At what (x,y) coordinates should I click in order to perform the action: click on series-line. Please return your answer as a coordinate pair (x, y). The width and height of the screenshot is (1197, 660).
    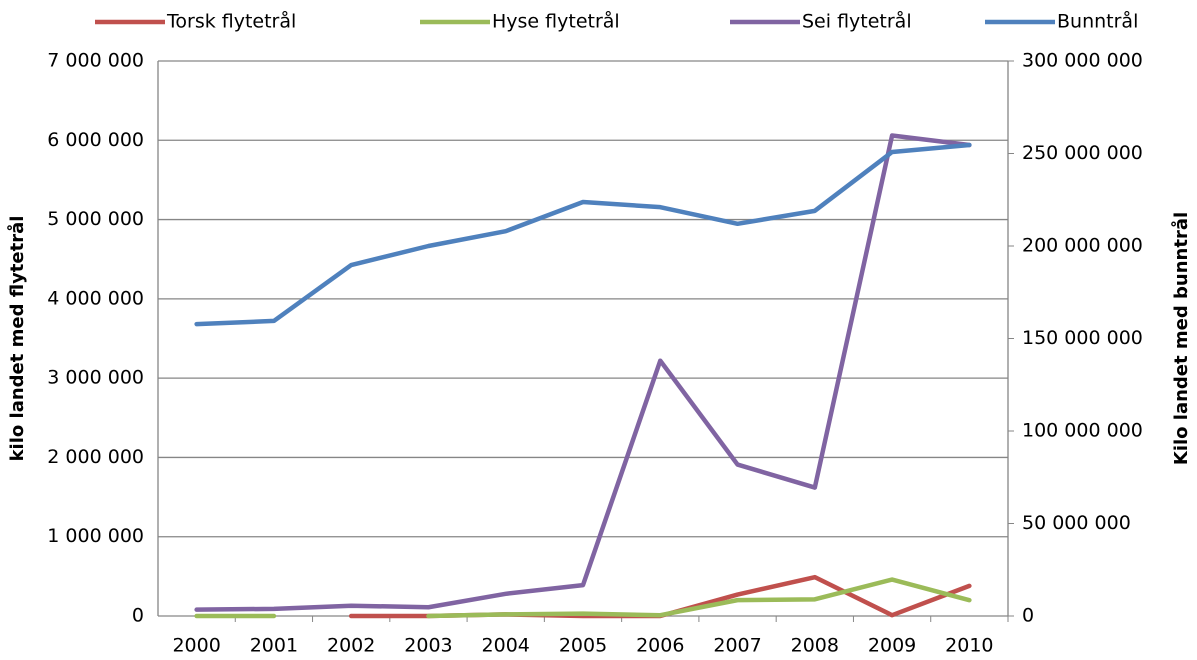
    Looking at the image, I should click on (583, 598).